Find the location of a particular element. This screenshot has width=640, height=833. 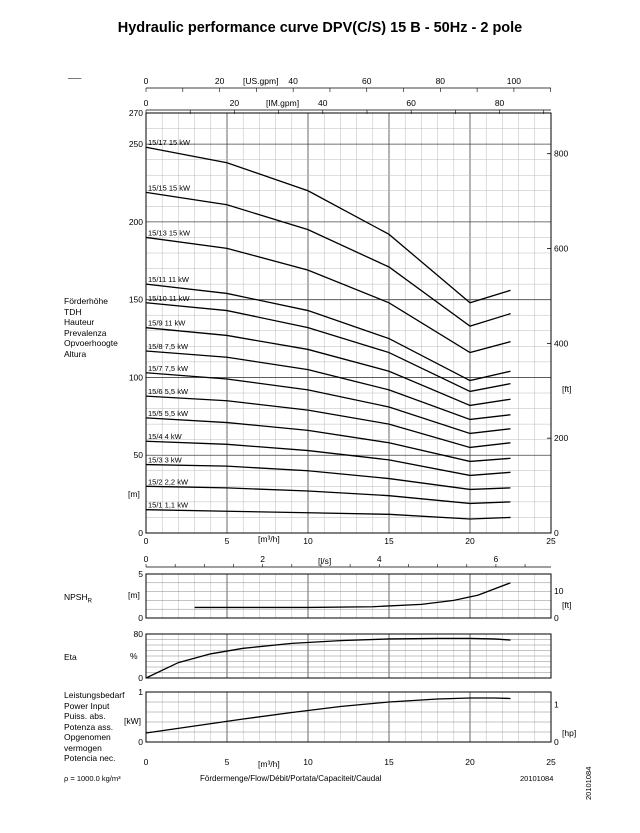

series-label: 15/11 11 kW is located at coordinates (169, 279).